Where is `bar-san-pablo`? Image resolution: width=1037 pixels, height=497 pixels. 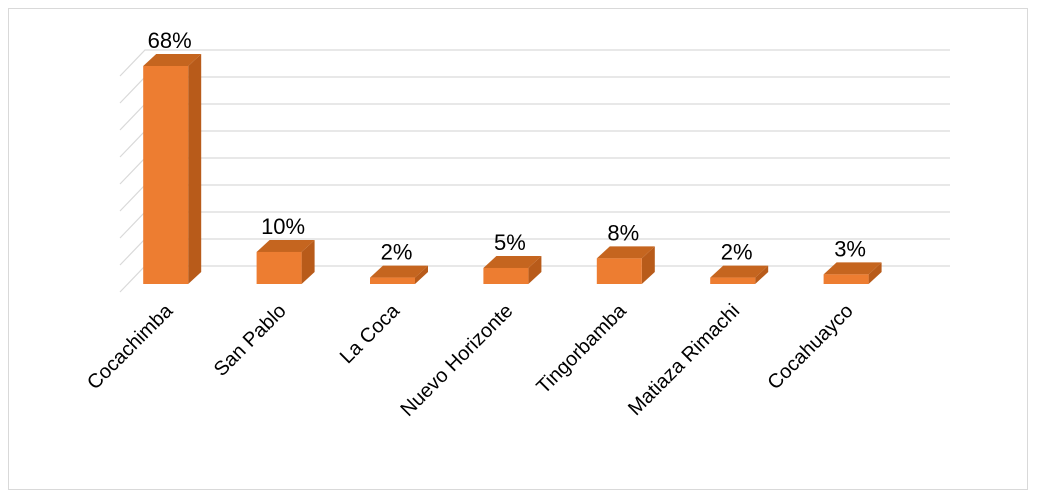 bar-san-pablo is located at coordinates (285, 261).